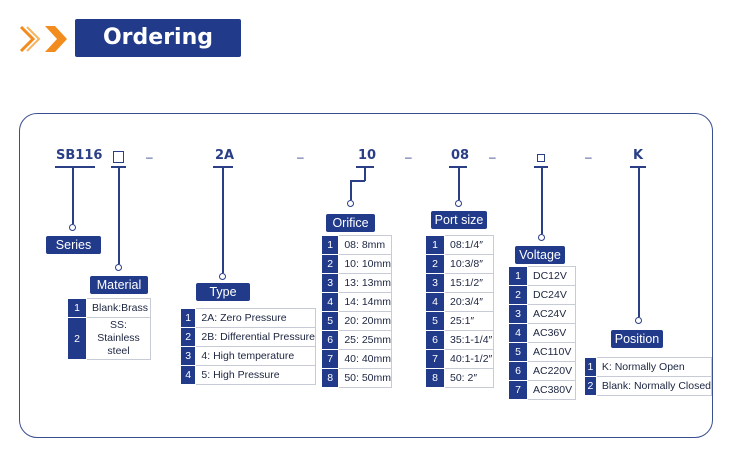  Describe the element at coordinates (459, 340) in the screenshot. I see `table-row: 6 35:1-1/4″` at that location.